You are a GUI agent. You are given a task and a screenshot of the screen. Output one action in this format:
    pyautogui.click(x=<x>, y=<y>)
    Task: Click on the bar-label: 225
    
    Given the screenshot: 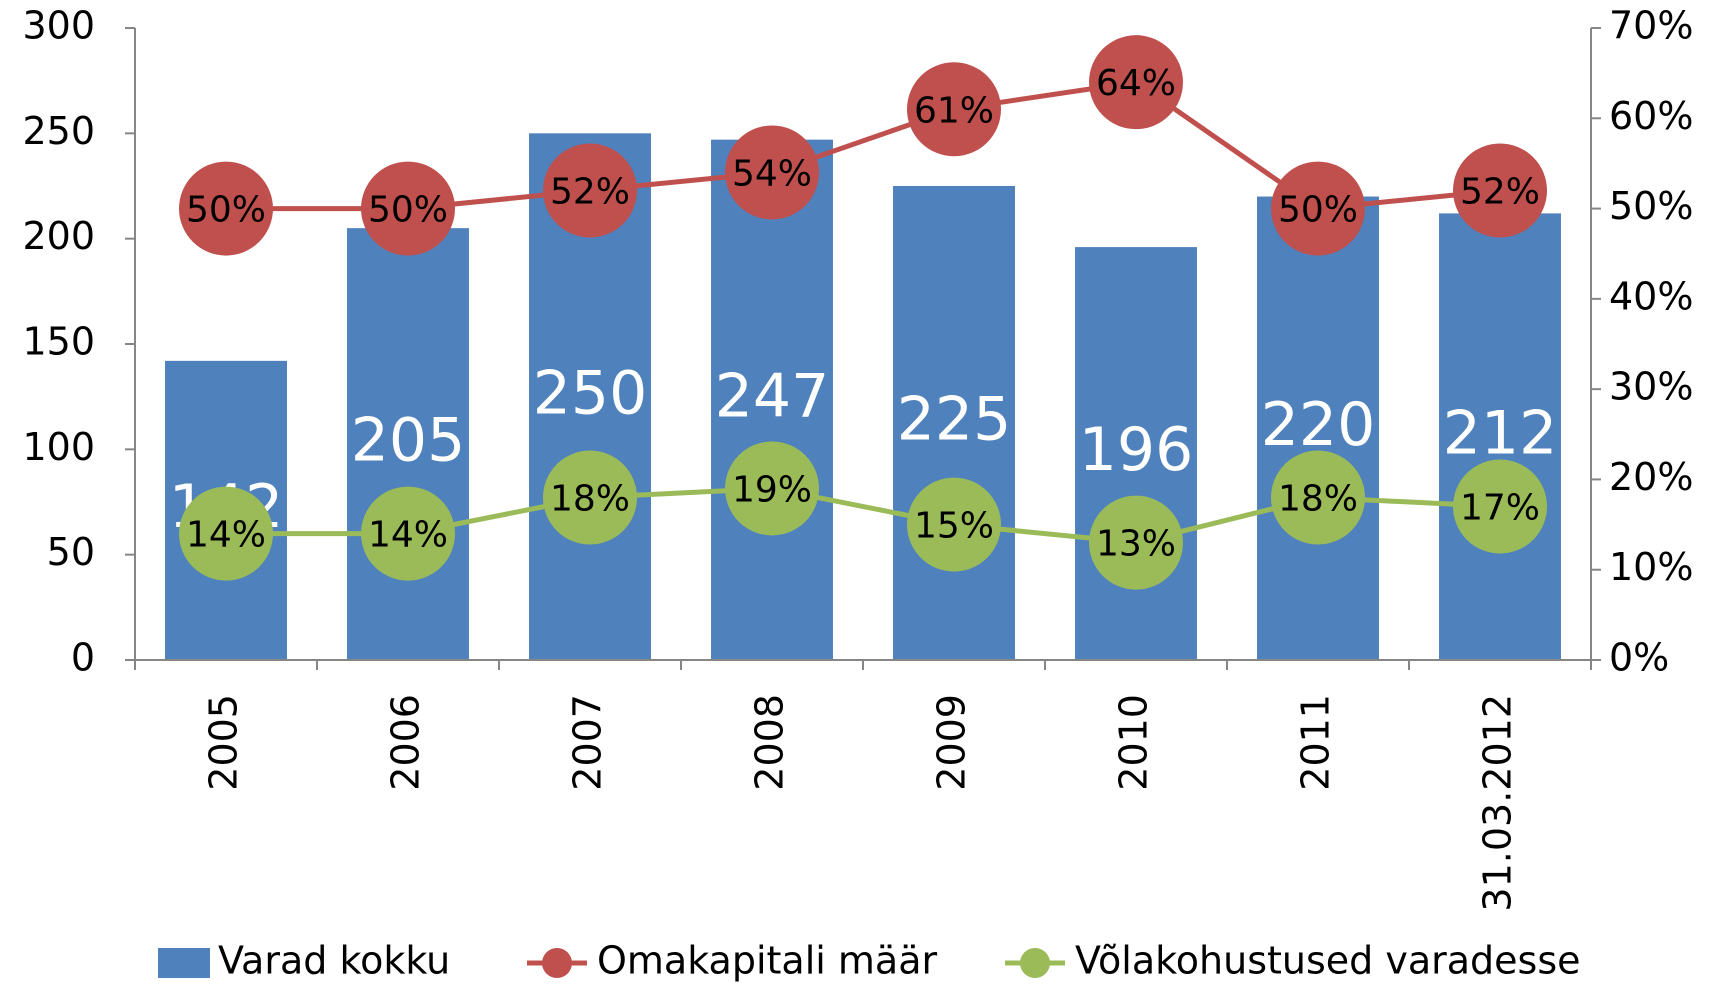 What is the action you would take?
    pyautogui.click(x=954, y=420)
    